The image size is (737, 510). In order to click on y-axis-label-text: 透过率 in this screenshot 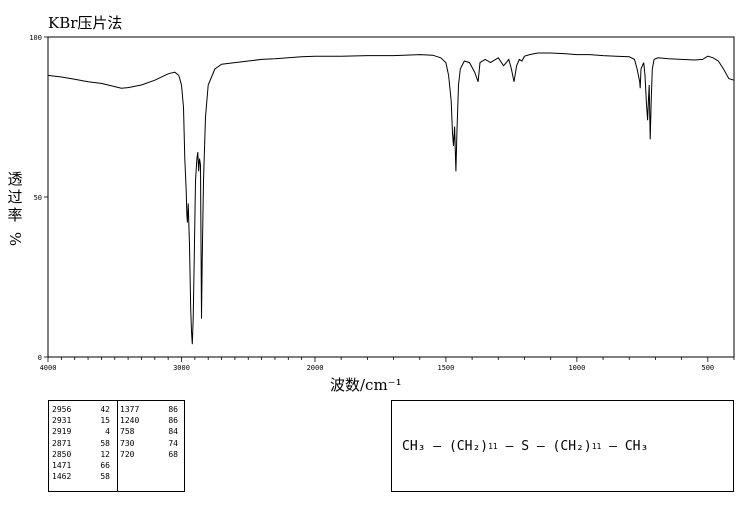, I will do `click(15, 197)`.